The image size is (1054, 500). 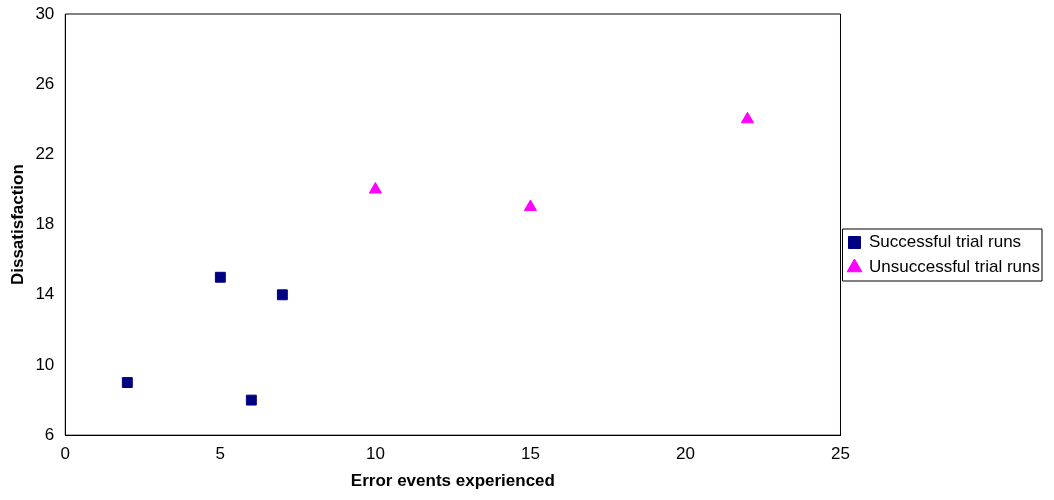 What do you see at coordinates (45, 224) in the screenshot?
I see `y-tick-label: 18` at bounding box center [45, 224].